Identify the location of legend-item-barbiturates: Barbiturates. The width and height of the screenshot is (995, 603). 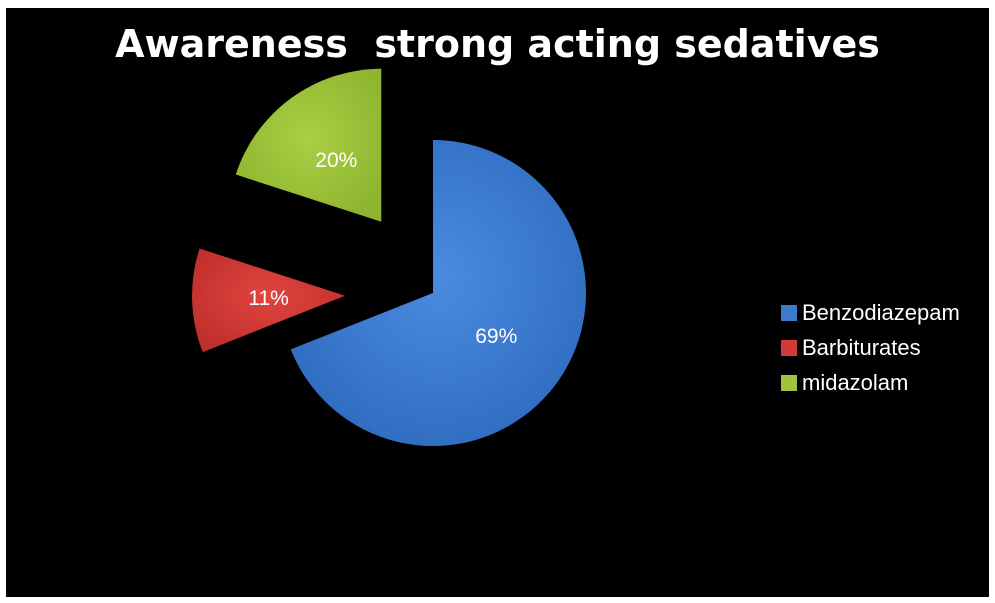
(870, 347).